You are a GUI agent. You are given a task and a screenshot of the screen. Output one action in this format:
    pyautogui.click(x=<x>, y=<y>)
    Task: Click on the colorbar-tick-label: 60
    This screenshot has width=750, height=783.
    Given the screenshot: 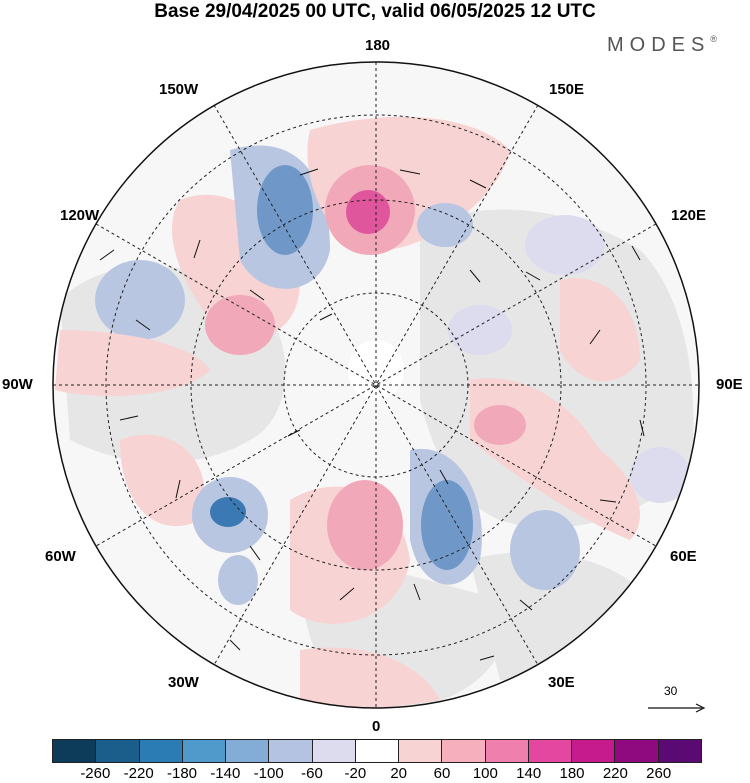 What is the action you would take?
    pyautogui.click(x=442, y=773)
    